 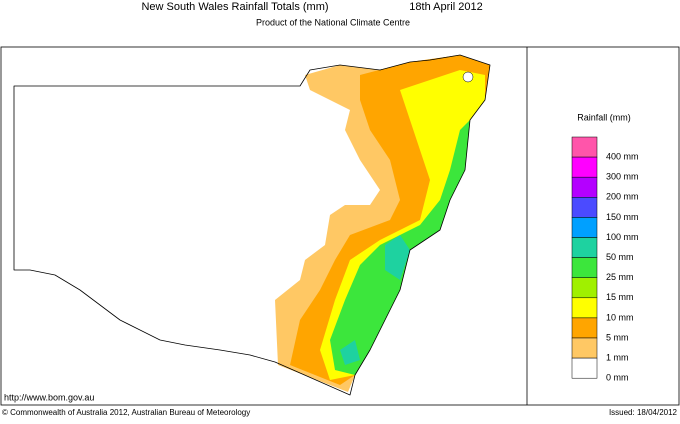 I want to click on url: http://www.bom.gov.au, so click(x=49, y=397).